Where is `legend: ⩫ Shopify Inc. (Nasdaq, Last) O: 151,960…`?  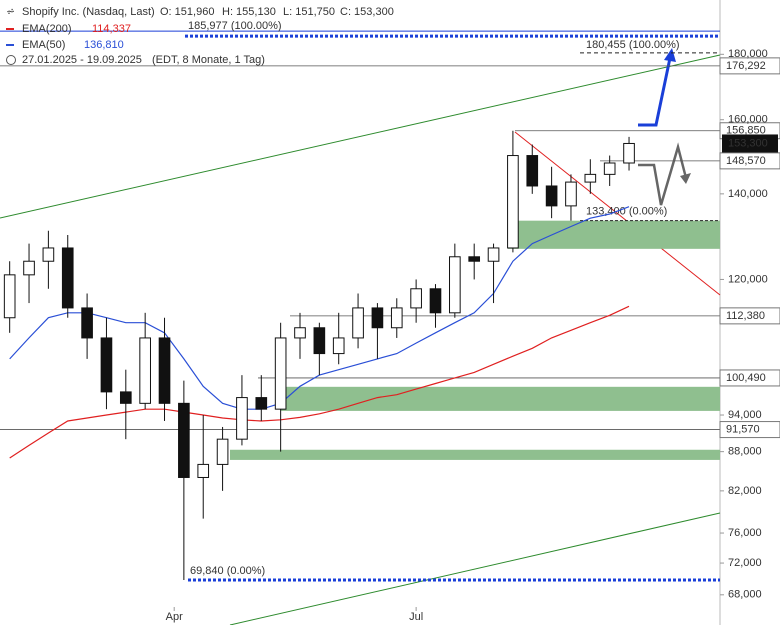
legend: ⩫ Shopify Inc. (Nasdaq, Last) O: 151,960… is located at coordinates (200, 36).